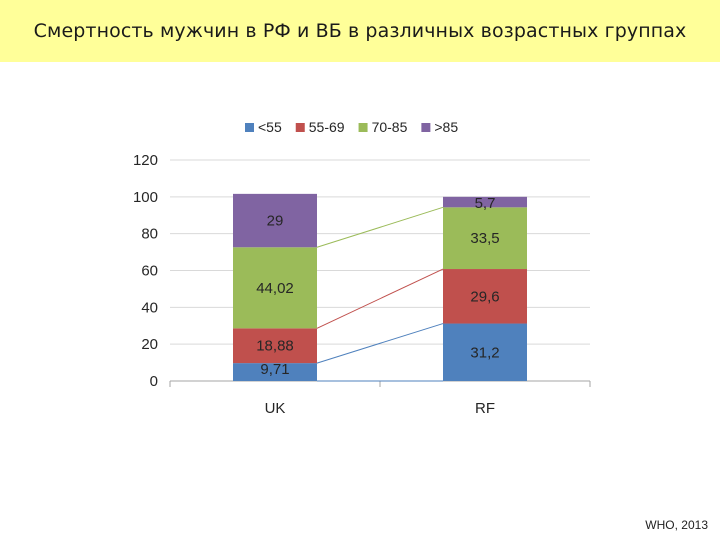 The width and height of the screenshot is (720, 540). What do you see at coordinates (145, 197) in the screenshot?
I see `y-tick-label: 100` at bounding box center [145, 197].